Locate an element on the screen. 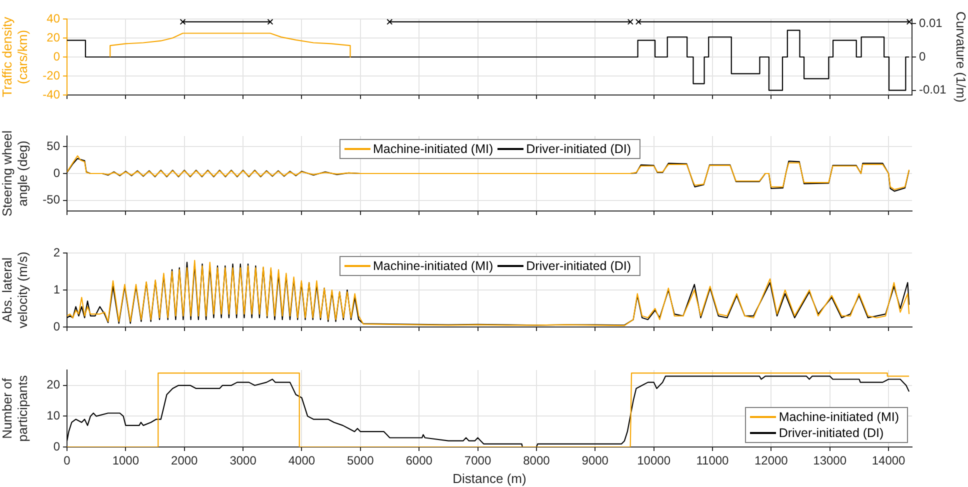 The image size is (968, 487). y-tick-label: 50 is located at coordinates (53, 146).